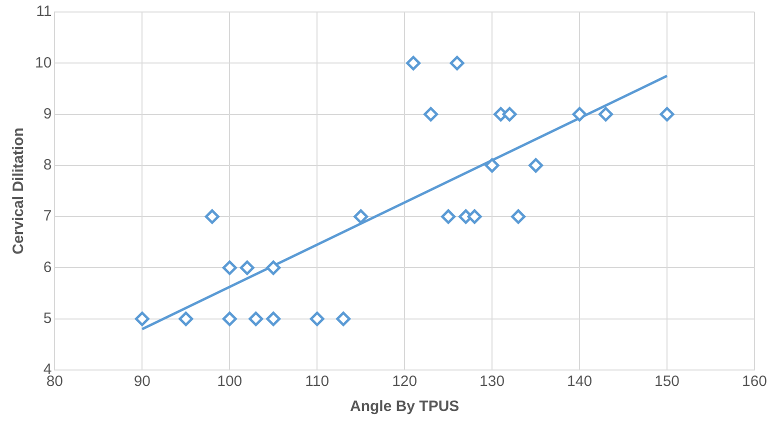 Image resolution: width=770 pixels, height=424 pixels. Describe the element at coordinates (579, 381) in the screenshot. I see `x-tick-label: 140` at that location.